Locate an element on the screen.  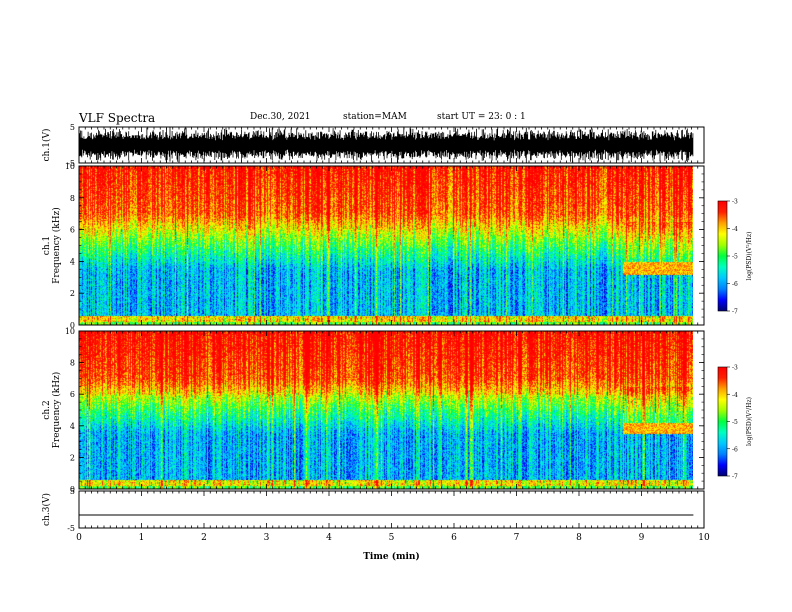
x-tick-label: 7 is located at coordinates (517, 538).